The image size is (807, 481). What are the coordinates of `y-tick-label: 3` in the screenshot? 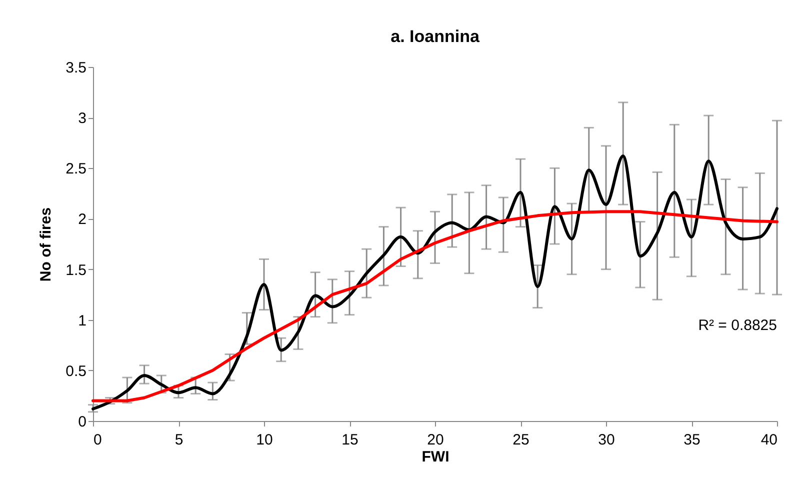 It's located at (82, 119).